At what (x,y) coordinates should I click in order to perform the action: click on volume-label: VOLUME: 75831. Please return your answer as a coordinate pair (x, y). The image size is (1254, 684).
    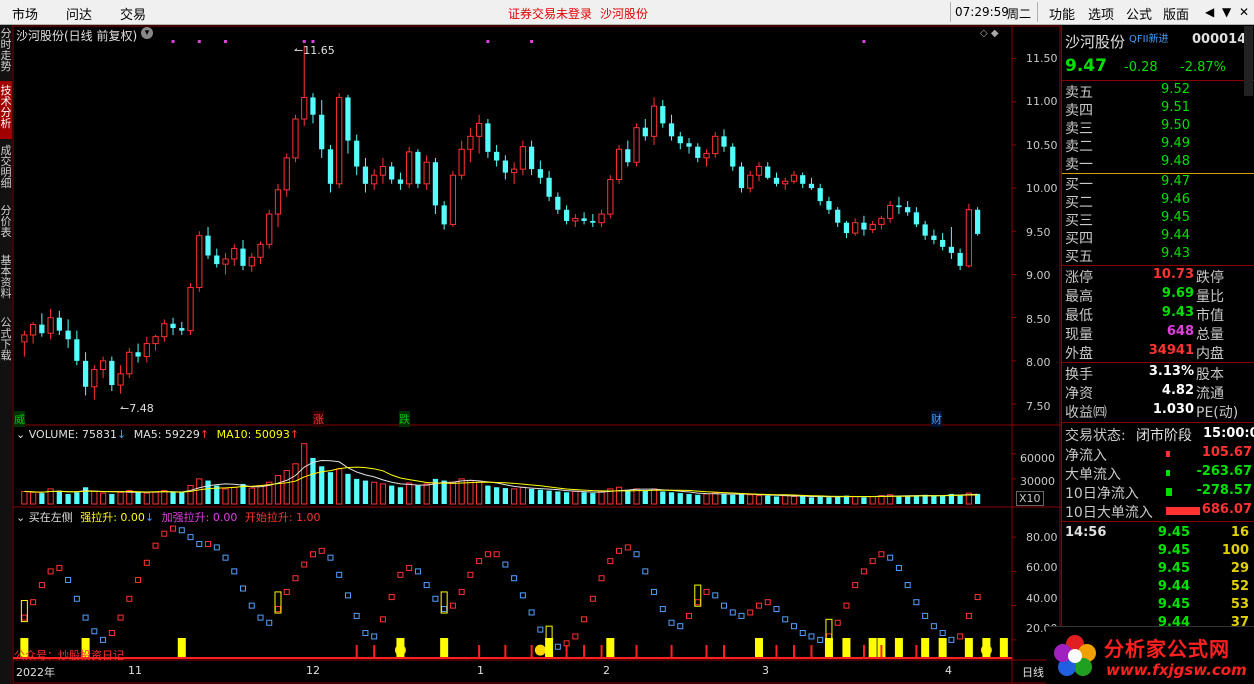
    Looking at the image, I should click on (72, 434).